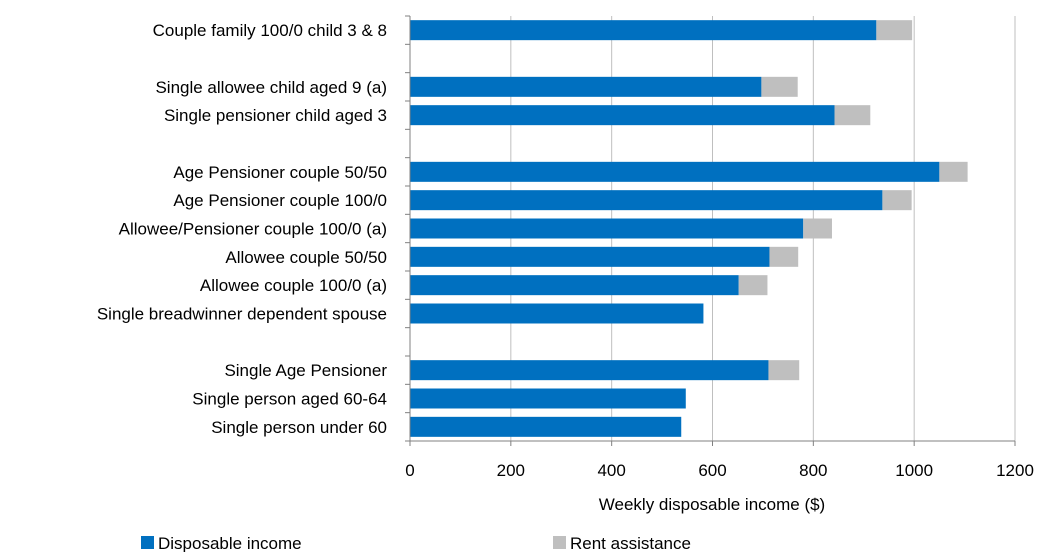 Image resolution: width=1041 pixels, height=552 pixels. I want to click on category-label: Allowee couple 100/0 (a), so click(293, 285).